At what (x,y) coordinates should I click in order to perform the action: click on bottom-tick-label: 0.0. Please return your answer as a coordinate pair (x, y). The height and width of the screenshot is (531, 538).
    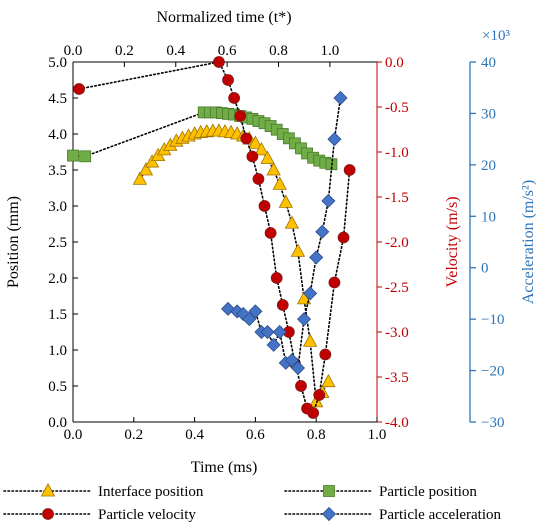
    Looking at the image, I should click on (73, 435).